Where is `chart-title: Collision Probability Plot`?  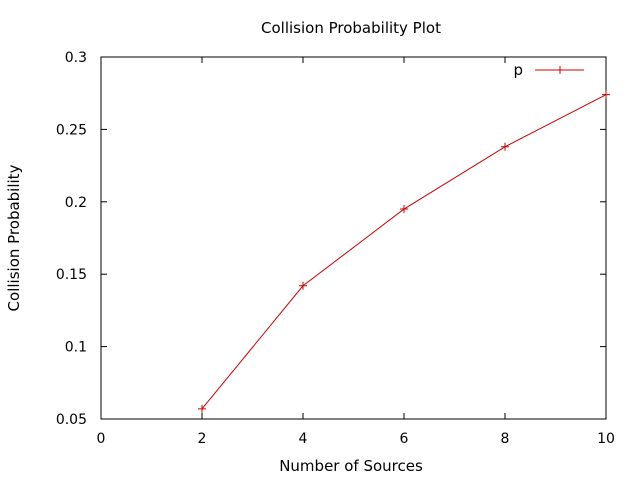
chart-title: Collision Probability Plot is located at coordinates (351, 28).